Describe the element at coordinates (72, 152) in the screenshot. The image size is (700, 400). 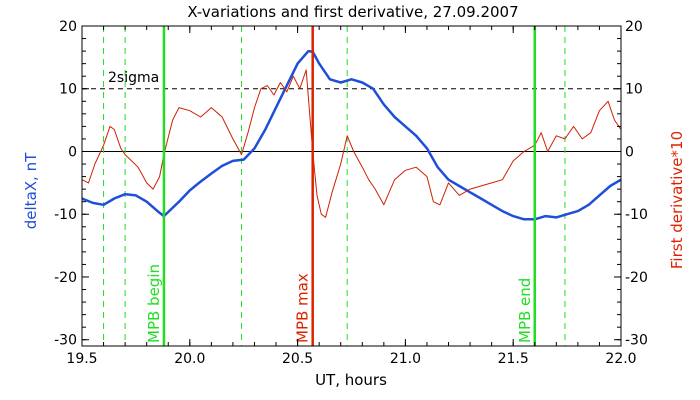
I see `y-tick-label-left-2: 0` at that location.